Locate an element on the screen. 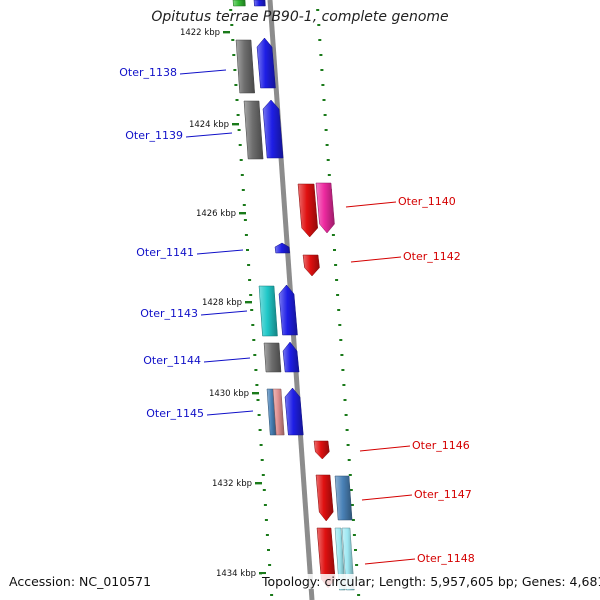 This screenshot has height=600, width=600. gene-label-forward: Oter_1138 is located at coordinates (148, 72).